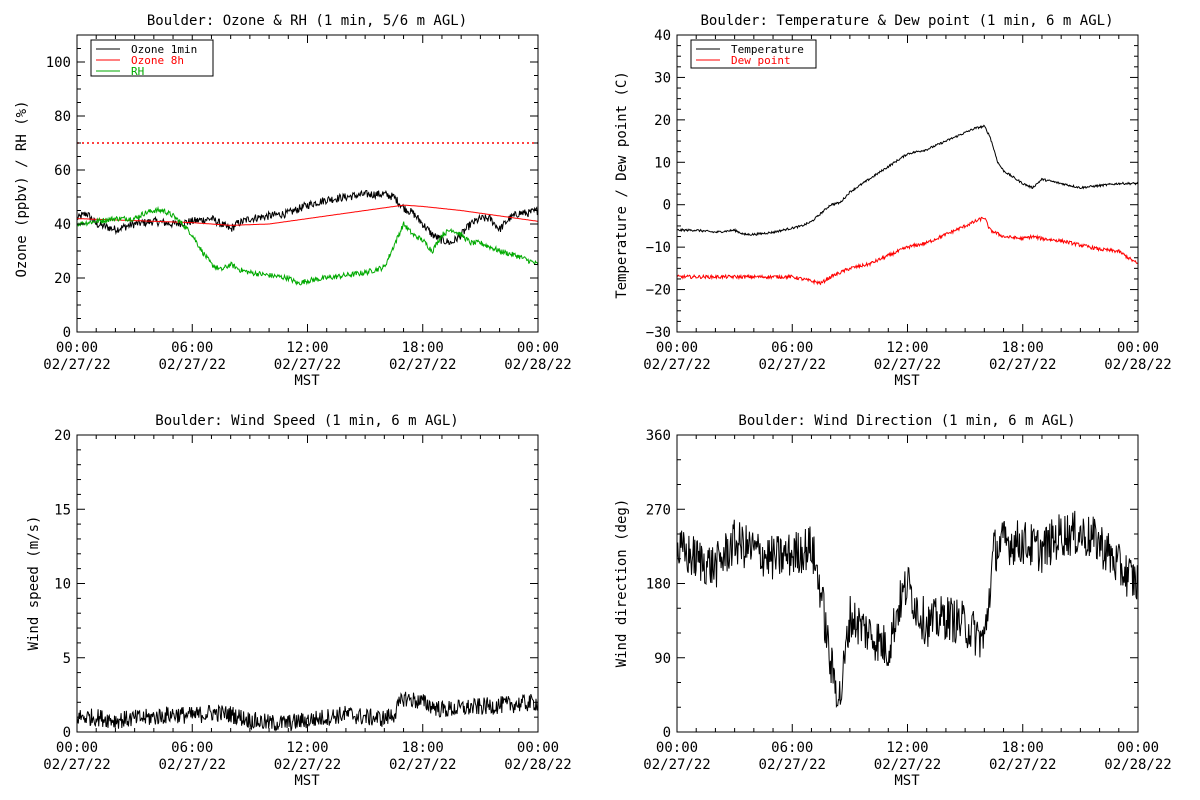 This screenshot has width=1200, height=800. What do you see at coordinates (307, 583) in the screenshot?
I see `wspd-plot-frame` at bounding box center [307, 583].